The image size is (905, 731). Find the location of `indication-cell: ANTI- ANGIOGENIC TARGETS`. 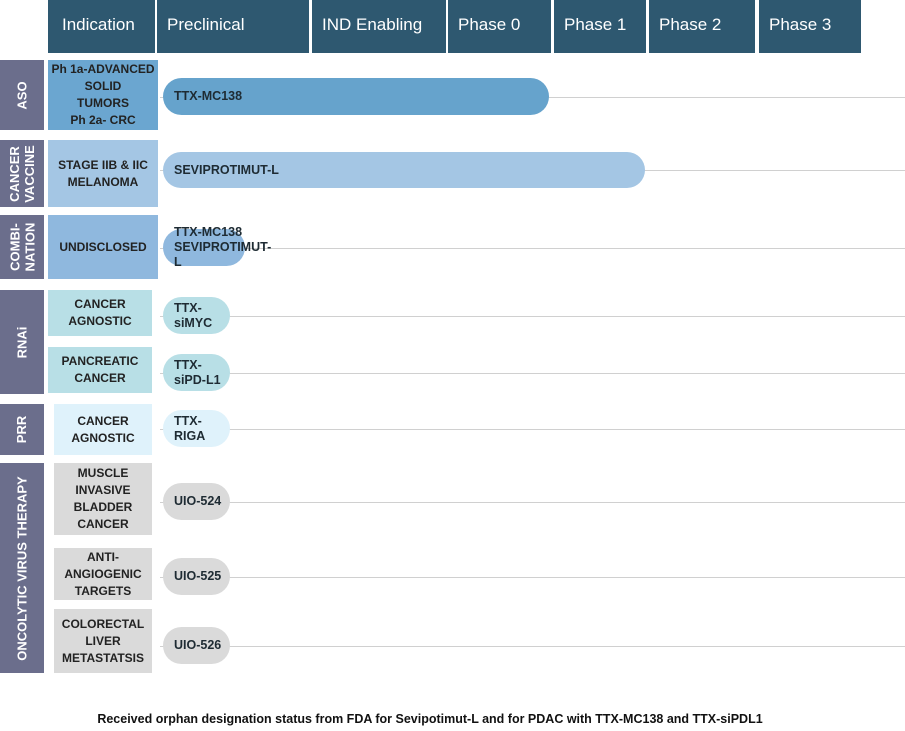

indication-cell: ANTI- ANGIOGENIC TARGETS is located at coordinates (103, 574).